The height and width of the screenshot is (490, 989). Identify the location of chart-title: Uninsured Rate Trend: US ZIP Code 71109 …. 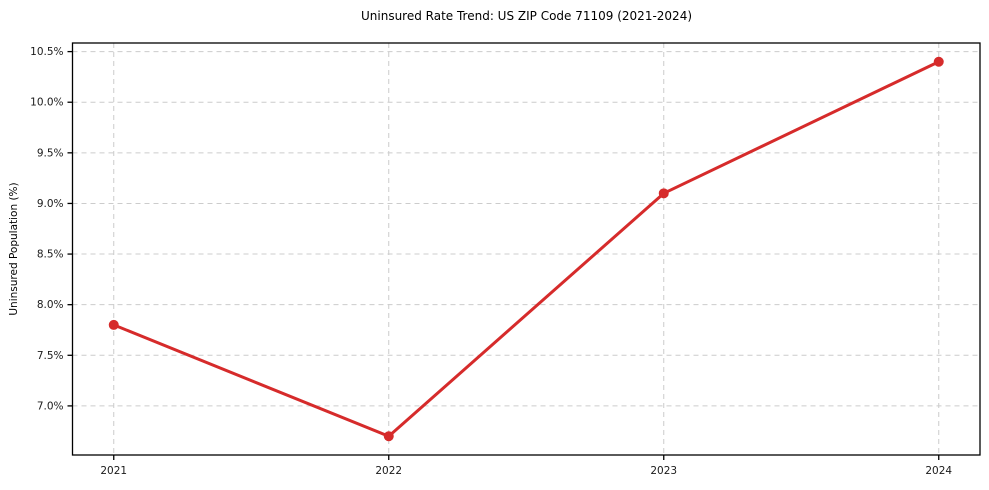
(526, 16).